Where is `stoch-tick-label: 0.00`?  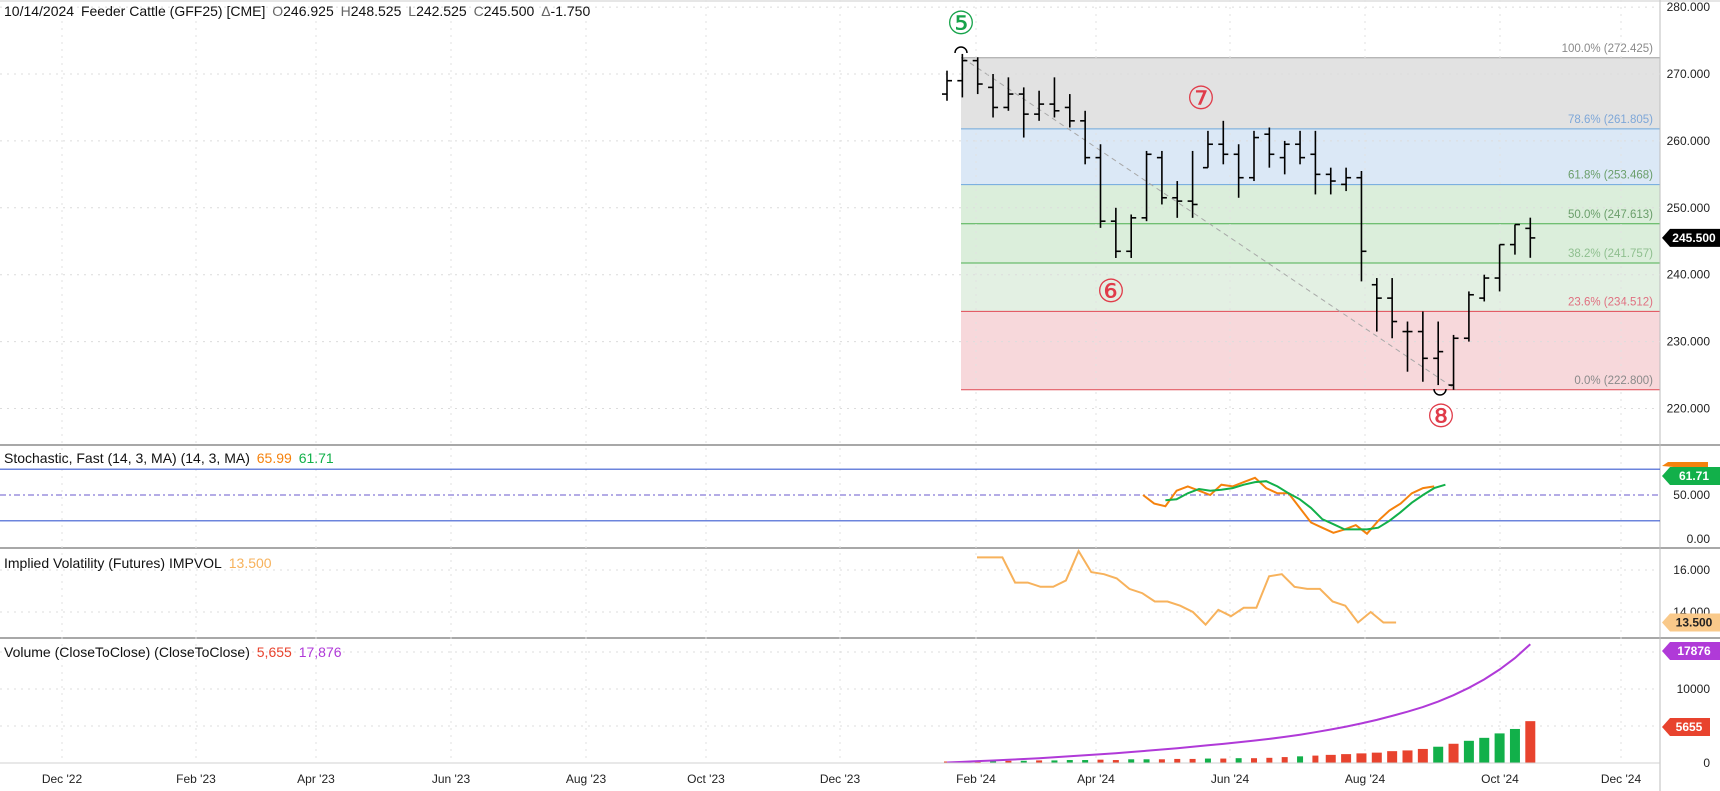
stoch-tick-label: 0.00 is located at coordinates (1699, 539).